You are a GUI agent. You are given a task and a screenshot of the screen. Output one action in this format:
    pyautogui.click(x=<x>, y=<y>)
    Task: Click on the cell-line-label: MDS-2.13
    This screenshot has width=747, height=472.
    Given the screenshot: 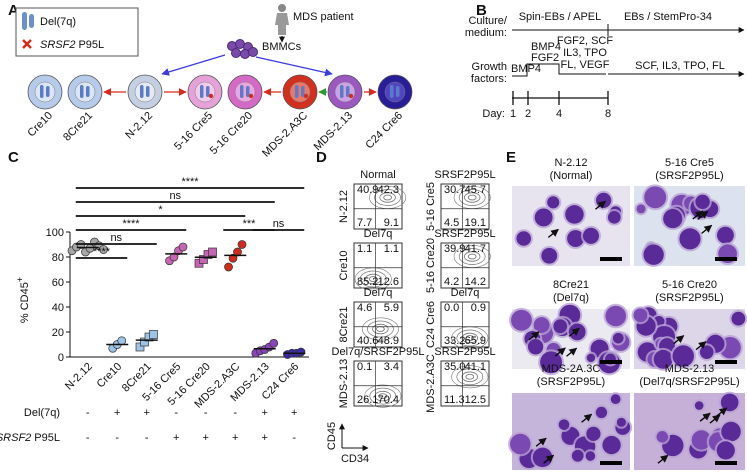 What is the action you would take?
    pyautogui.click(x=334, y=132)
    